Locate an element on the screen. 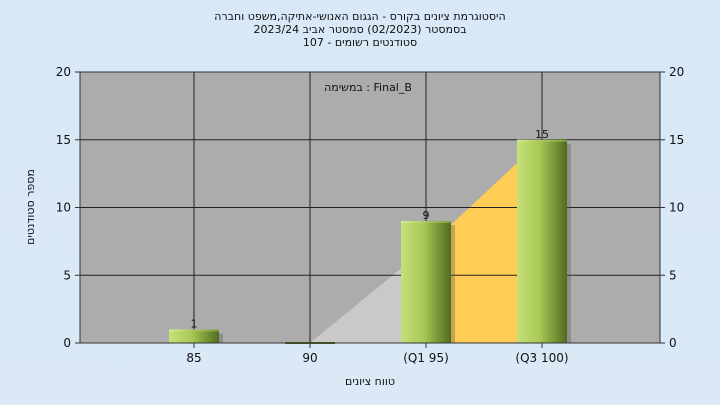 This screenshot has height=405, width=720. y-tick-label: 5 is located at coordinates (67, 275).